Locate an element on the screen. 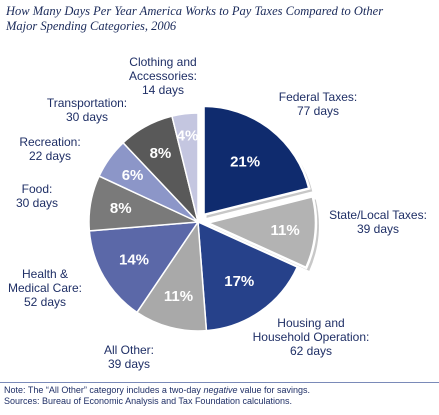 The height and width of the screenshot is (415, 439). category-label-line: 52 days is located at coordinates (45, 302).